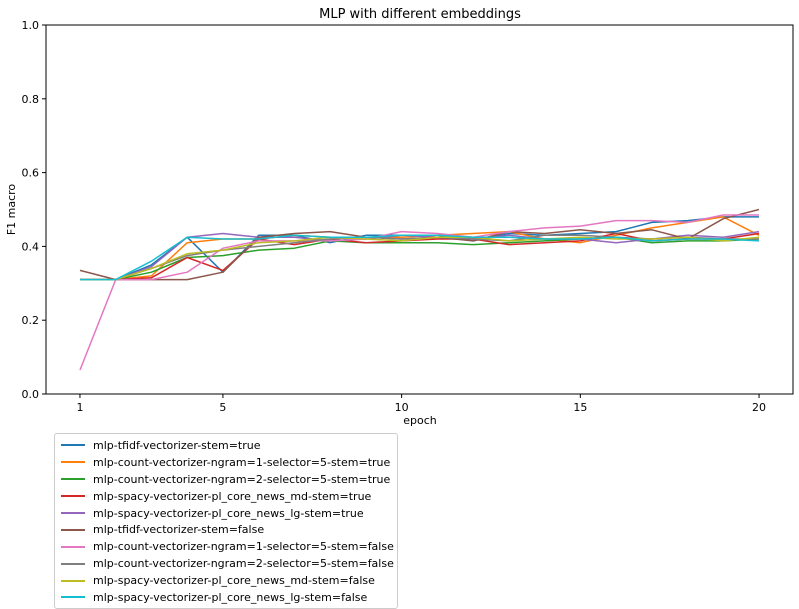 This screenshot has height=609, width=799. I want to click on x-tick-label: 10, so click(402, 407).